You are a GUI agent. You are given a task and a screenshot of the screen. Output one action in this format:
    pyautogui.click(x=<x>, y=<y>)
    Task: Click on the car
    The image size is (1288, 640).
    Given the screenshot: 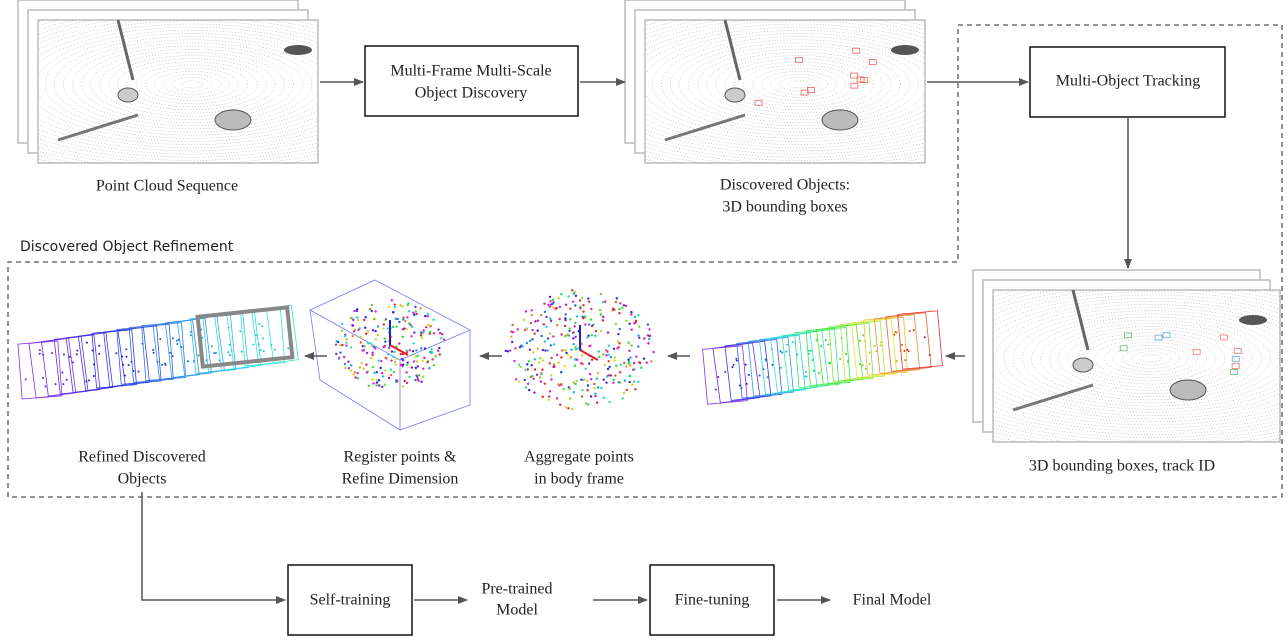 What is the action you would take?
    pyautogui.click(x=735, y=95)
    